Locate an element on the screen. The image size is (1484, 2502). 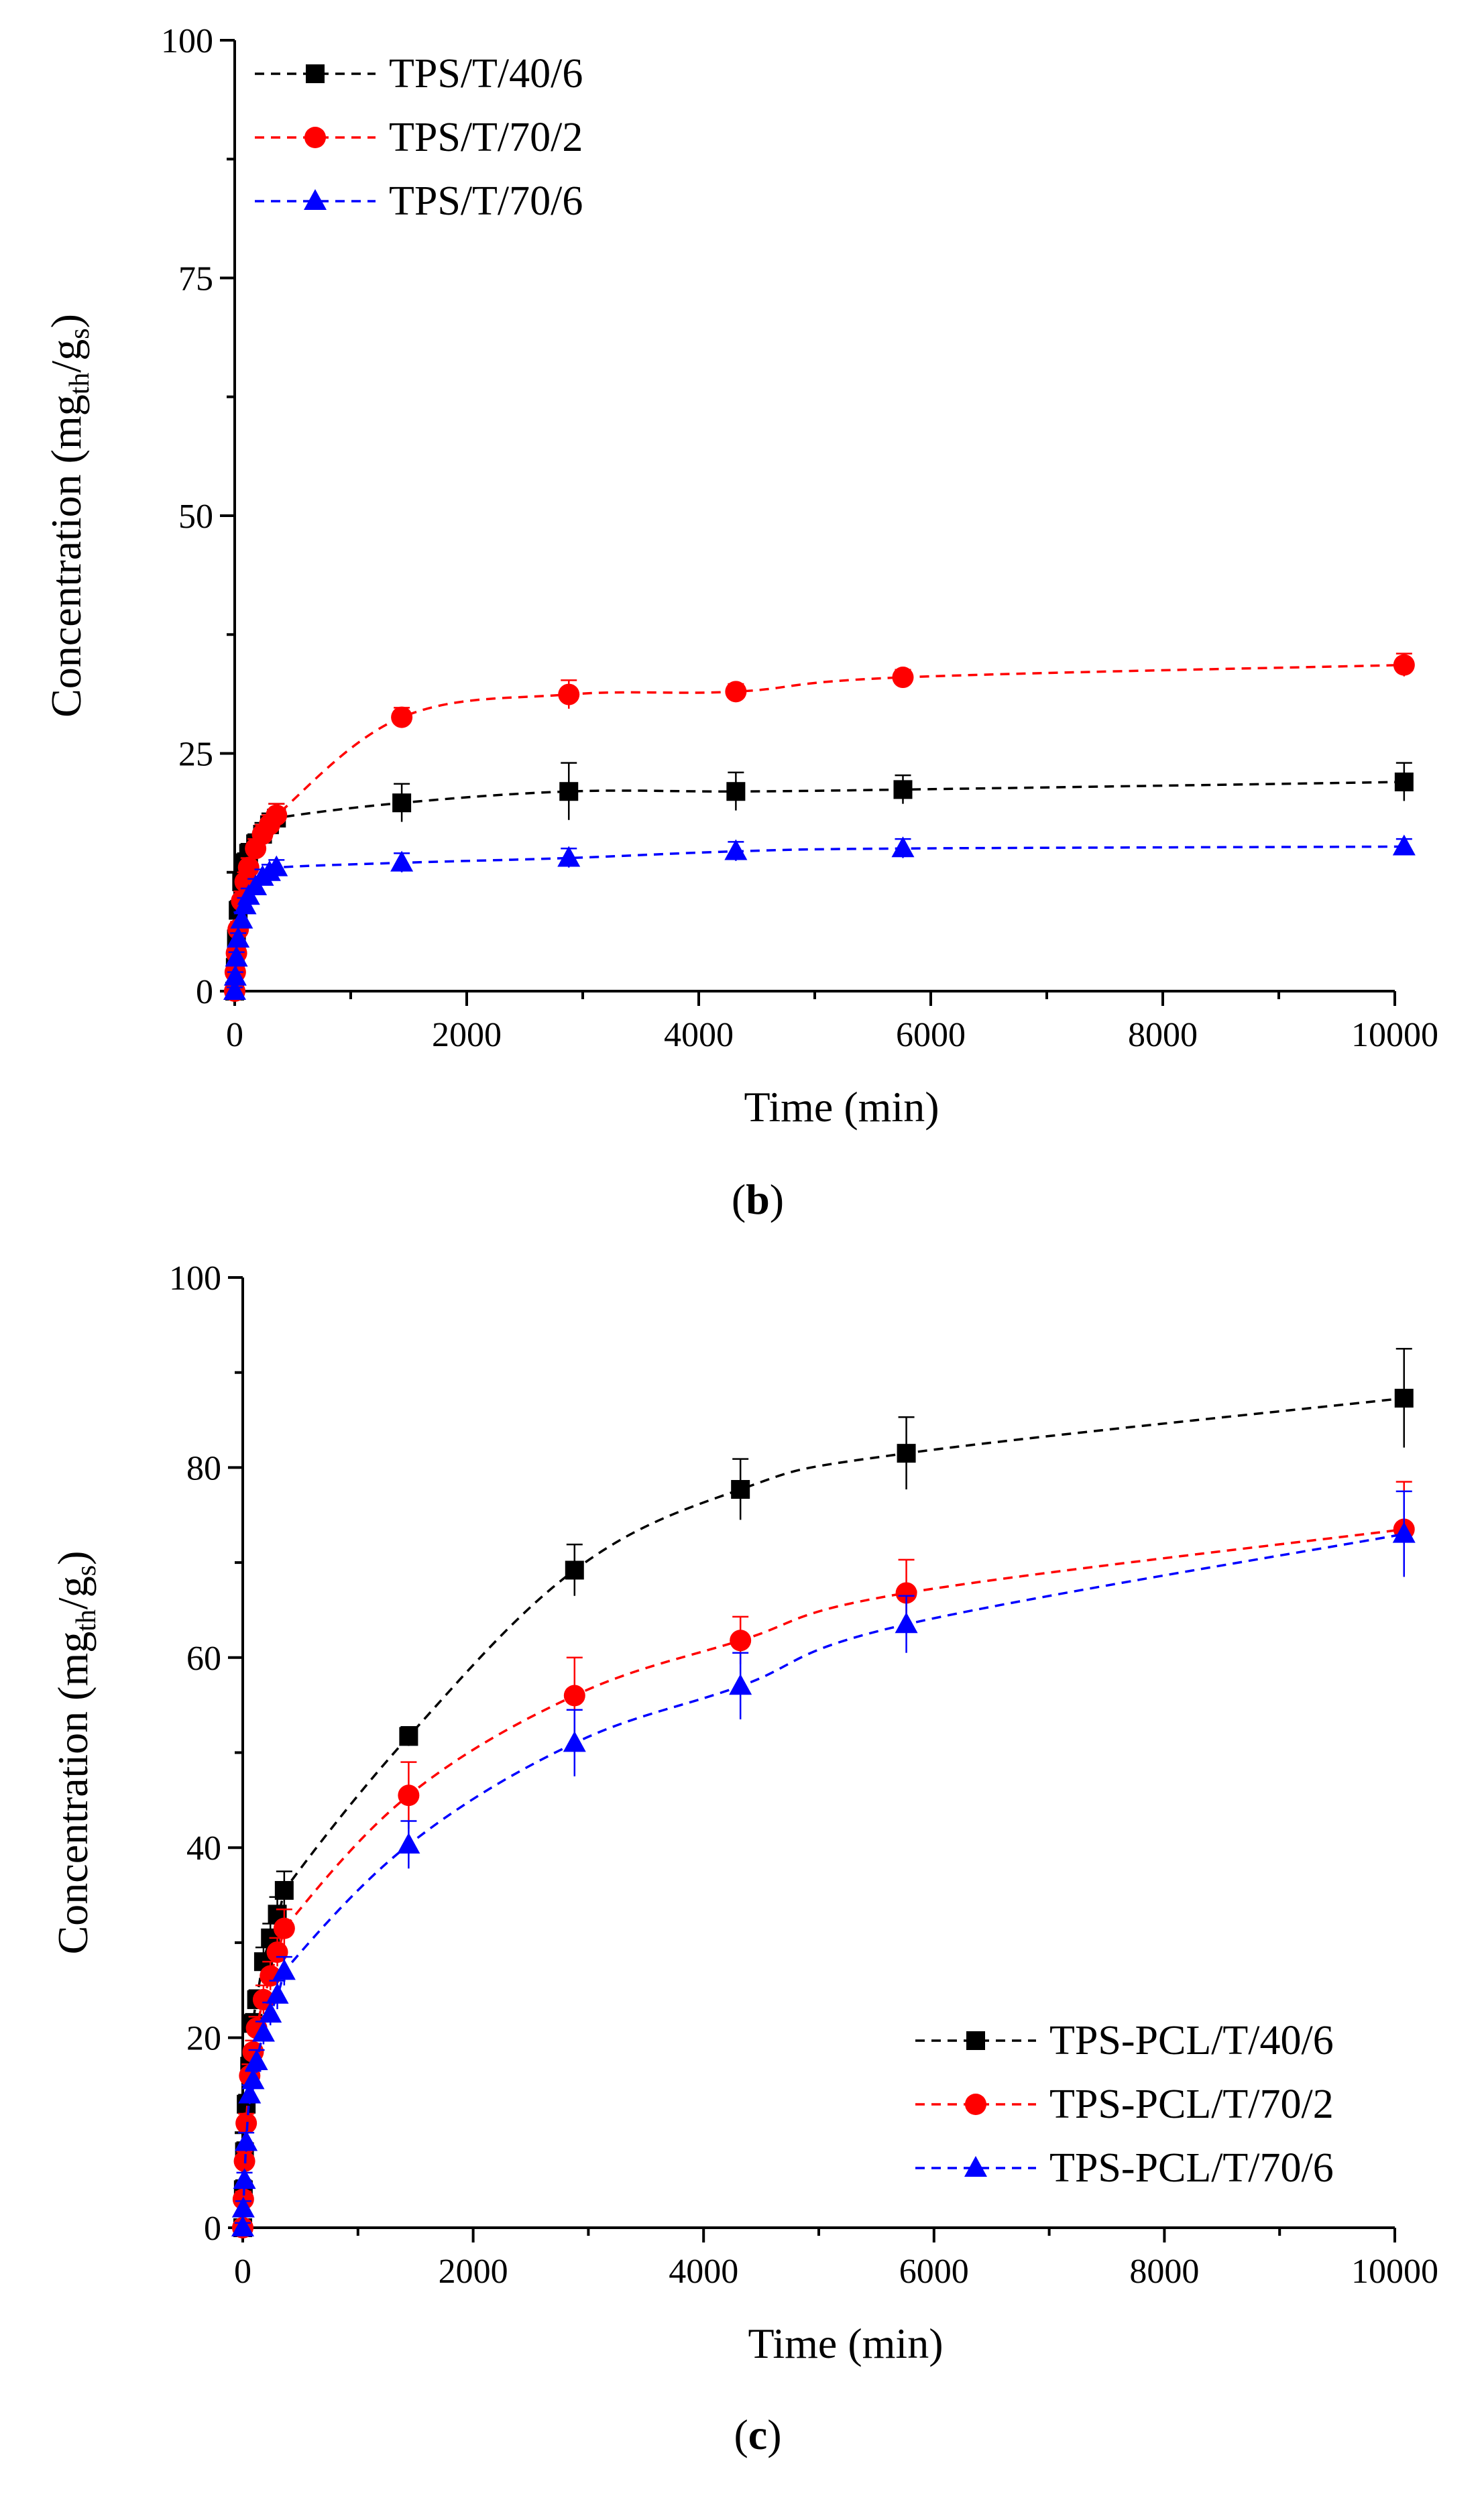
chart-b-series-1-line is located at coordinates (818, 886).